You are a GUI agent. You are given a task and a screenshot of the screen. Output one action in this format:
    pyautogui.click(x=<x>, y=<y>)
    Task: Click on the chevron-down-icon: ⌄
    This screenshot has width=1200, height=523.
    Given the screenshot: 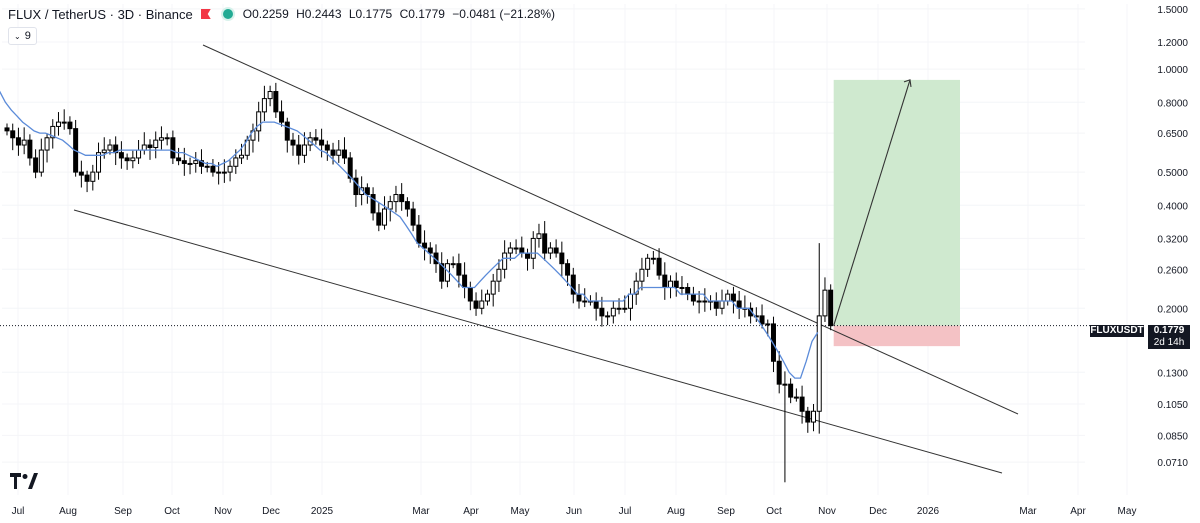 What is the action you would take?
    pyautogui.click(x=17, y=36)
    